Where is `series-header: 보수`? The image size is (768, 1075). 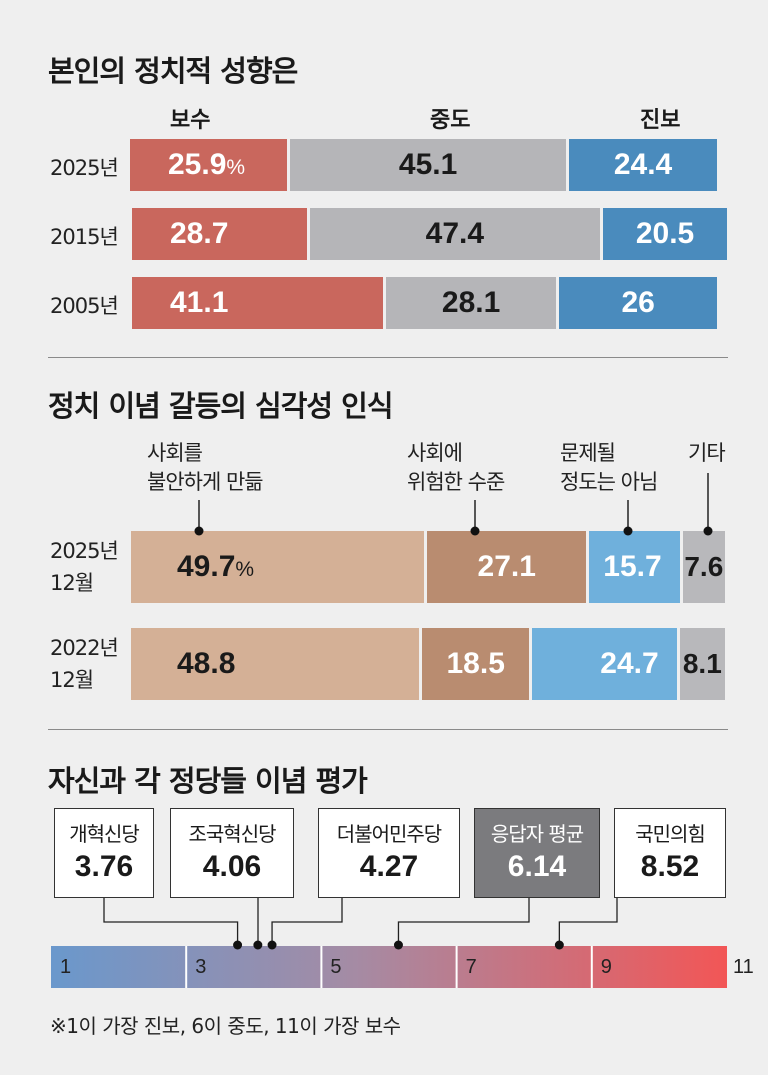
series-header: 보수 is located at coordinates (190, 120).